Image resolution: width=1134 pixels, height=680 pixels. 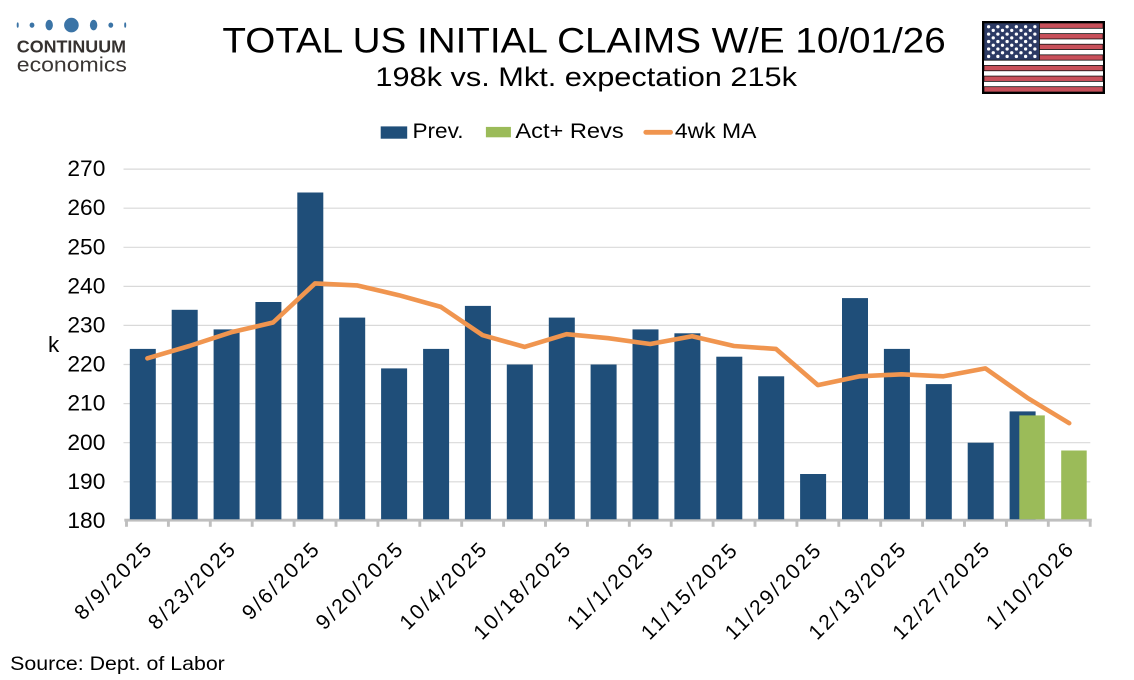 I want to click on svg-text: 4wk MA, so click(x=716, y=131).